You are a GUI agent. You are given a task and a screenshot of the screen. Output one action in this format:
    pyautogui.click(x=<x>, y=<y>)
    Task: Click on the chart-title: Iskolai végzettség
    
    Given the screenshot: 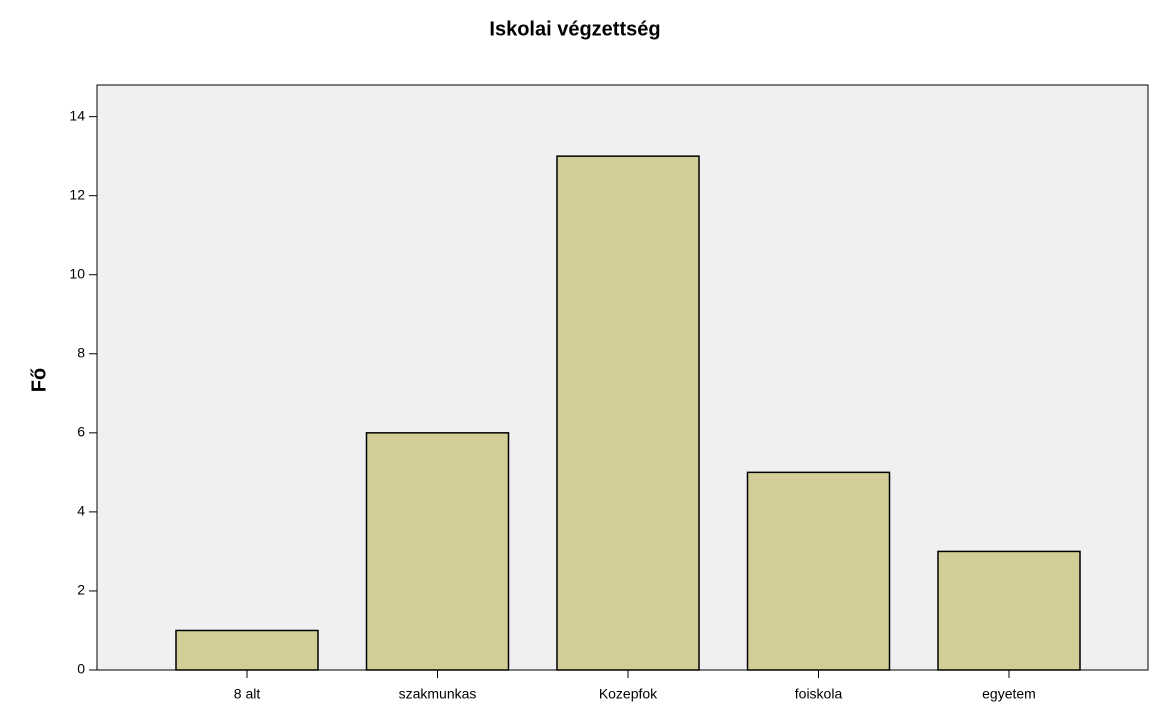 What is the action you would take?
    pyautogui.click(x=574, y=29)
    